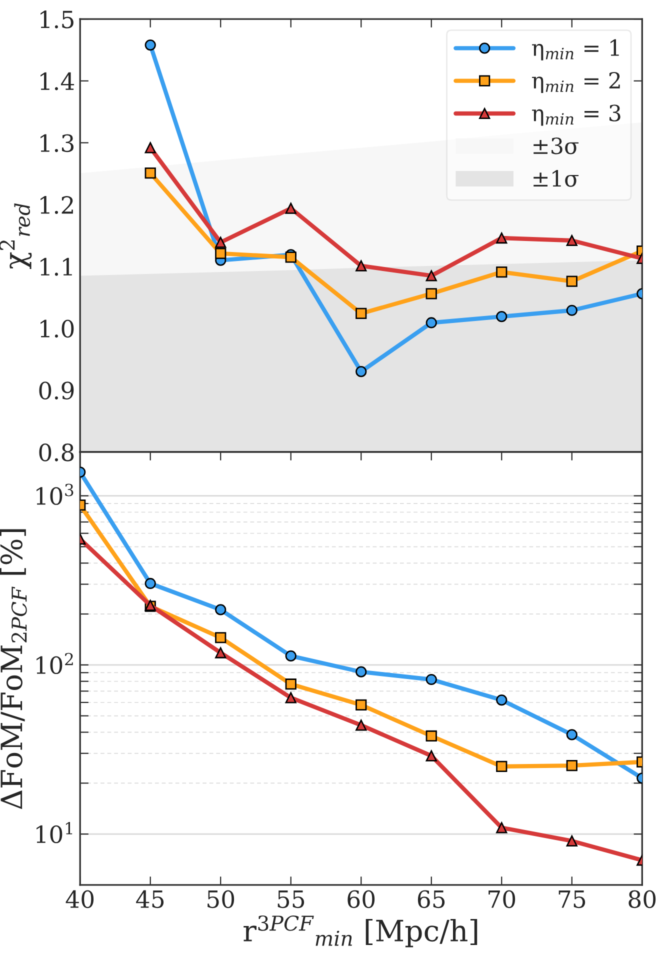 The height and width of the screenshot is (953, 662). What do you see at coordinates (80, 899) in the screenshot?
I see `x-tick-label: 40` at bounding box center [80, 899].